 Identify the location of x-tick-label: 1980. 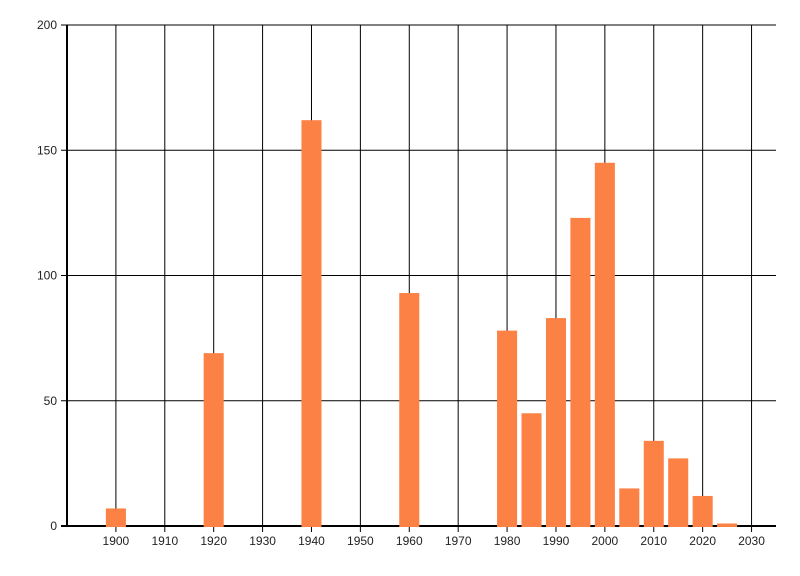
(507, 541).